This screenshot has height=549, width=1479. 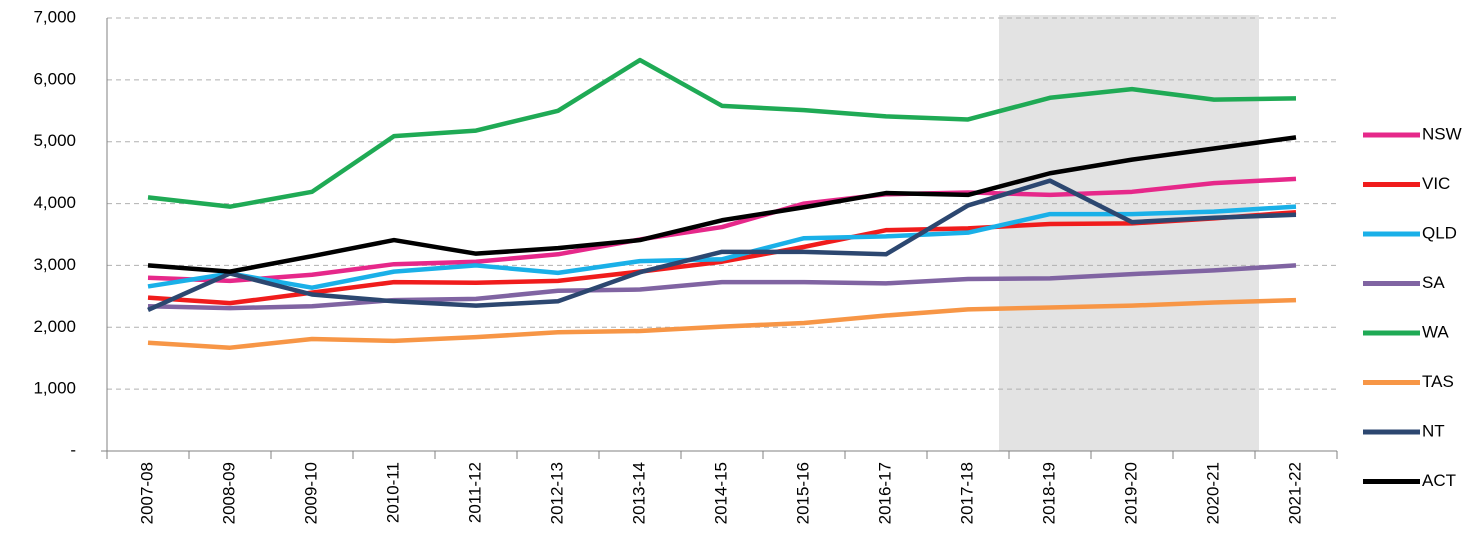 I want to click on y-tick-label: 7,000, so click(x=54, y=16).